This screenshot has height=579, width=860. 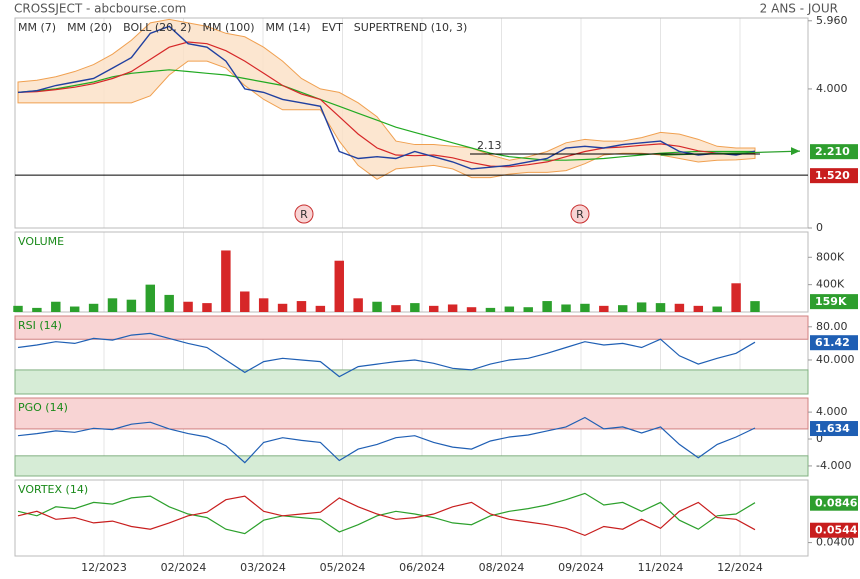 I want to click on badge-label: 61.42, so click(x=832, y=342).